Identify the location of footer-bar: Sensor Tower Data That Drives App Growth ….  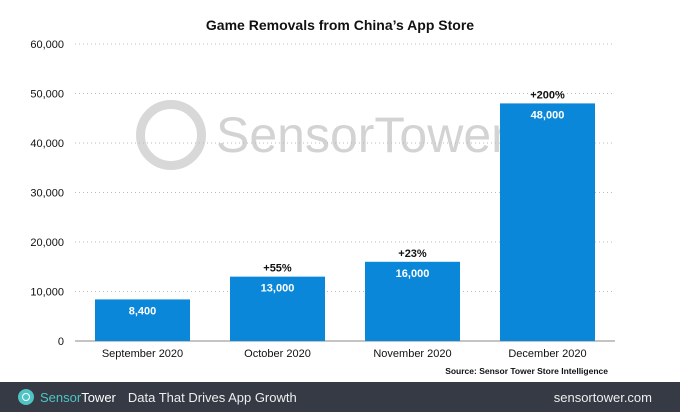
(340, 397).